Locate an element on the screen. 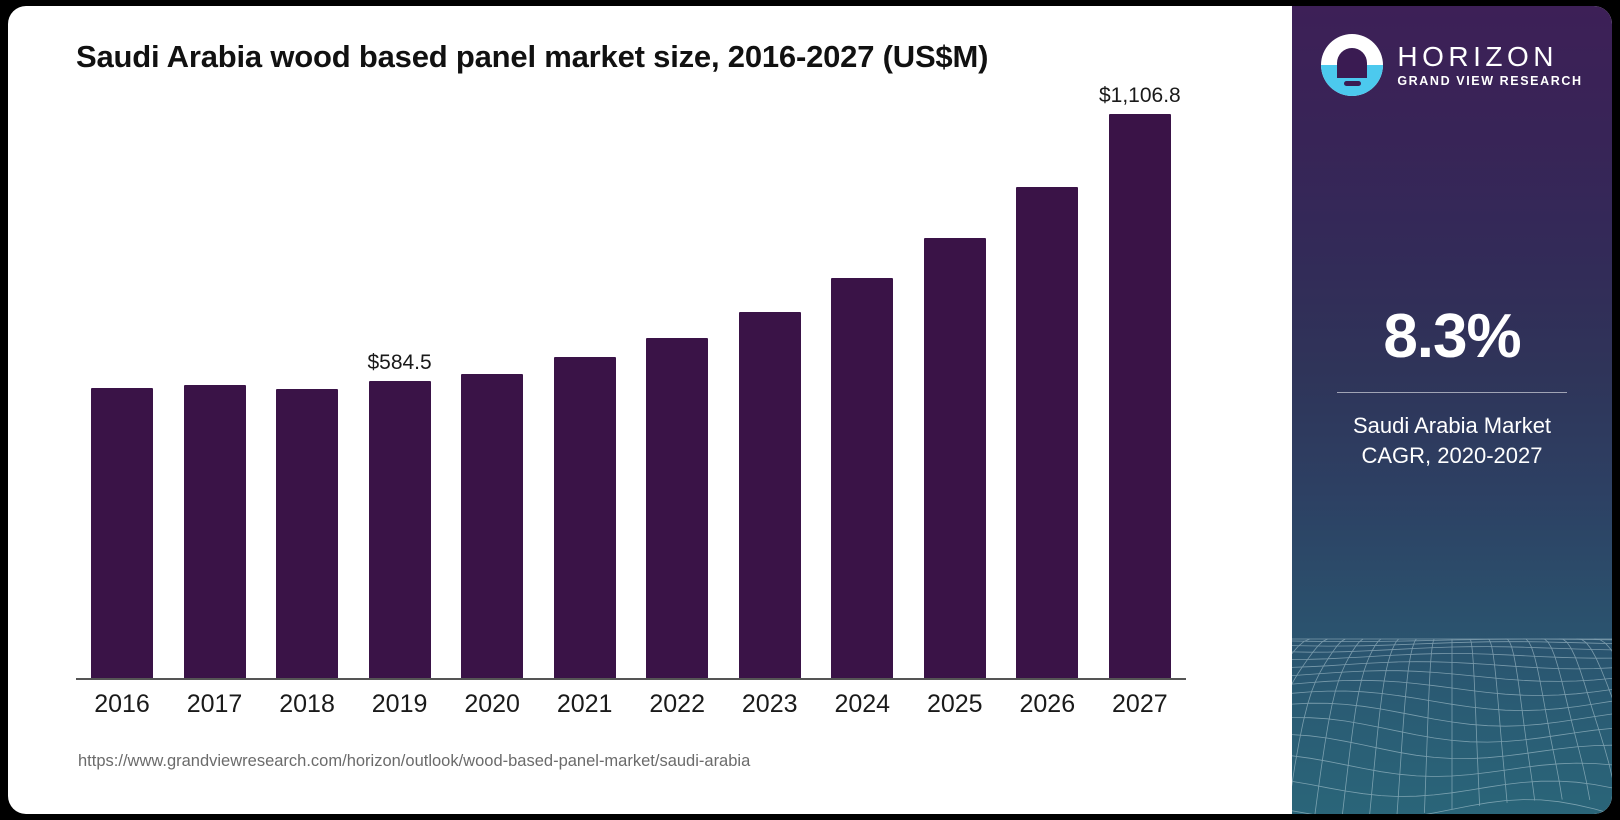  bar-slot: $584.5 is located at coordinates (400, 382).